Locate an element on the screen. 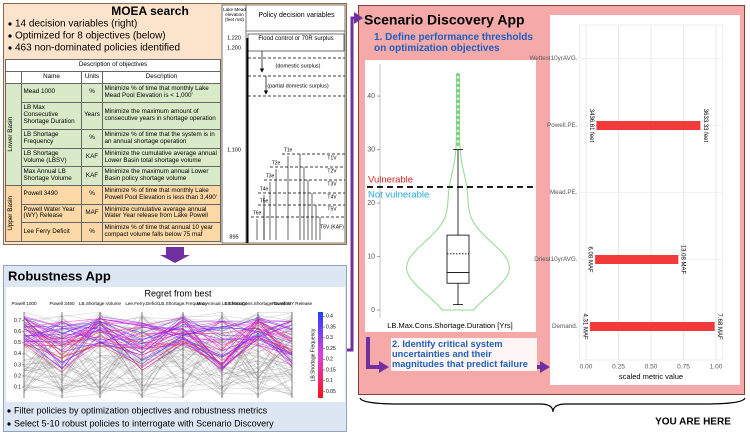  tick-label: 0.2 is located at coordinates (17, 376).